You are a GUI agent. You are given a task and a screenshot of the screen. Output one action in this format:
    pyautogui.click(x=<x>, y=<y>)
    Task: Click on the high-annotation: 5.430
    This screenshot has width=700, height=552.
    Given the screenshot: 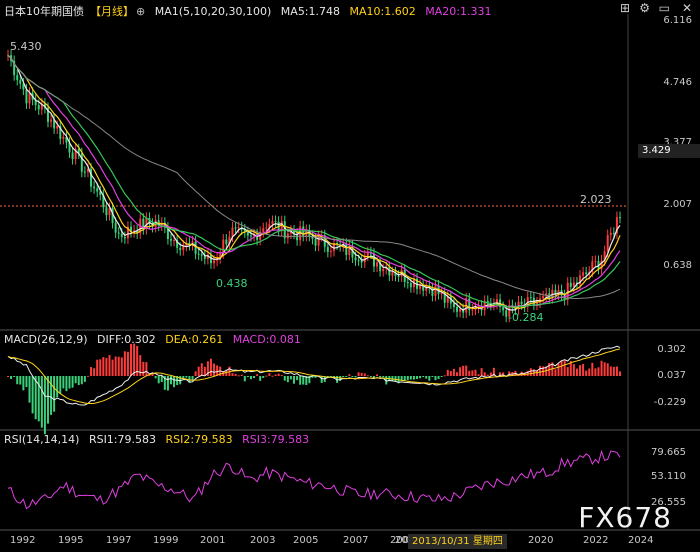 What is the action you would take?
    pyautogui.click(x=26, y=46)
    